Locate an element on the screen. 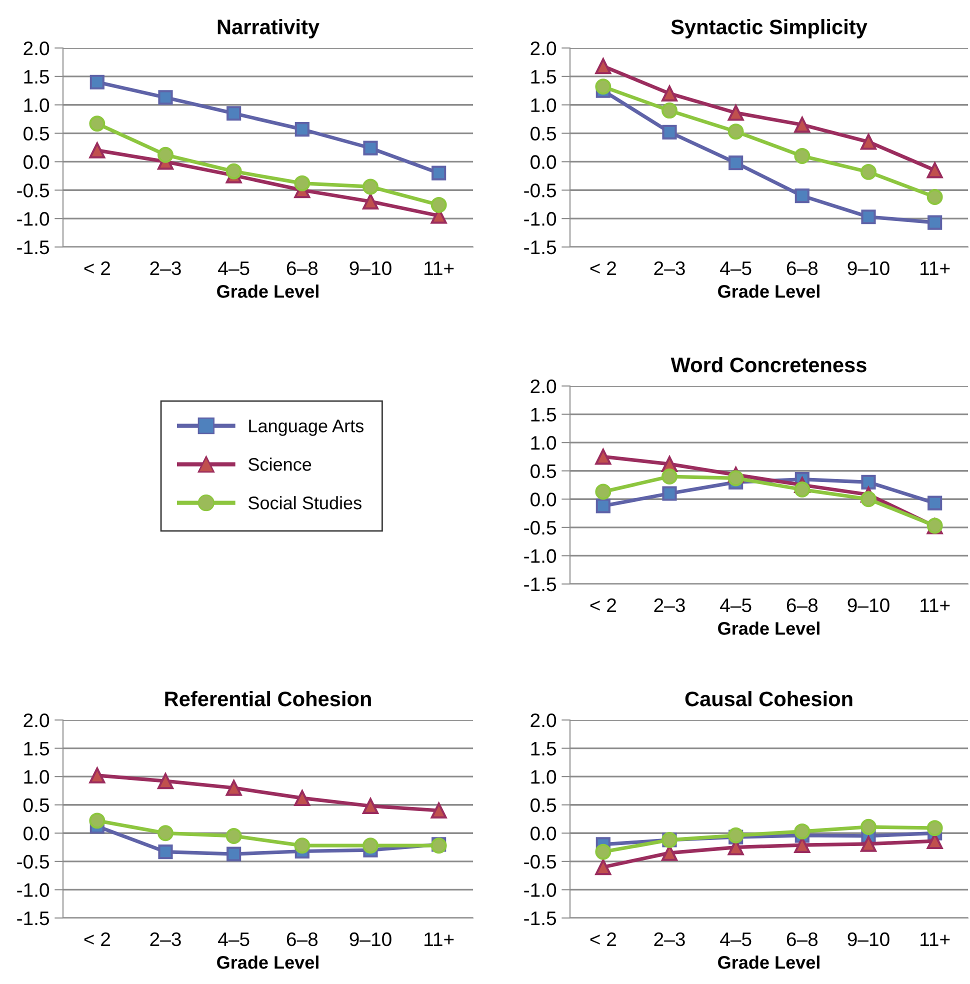  legend-label: Science is located at coordinates (280, 464).